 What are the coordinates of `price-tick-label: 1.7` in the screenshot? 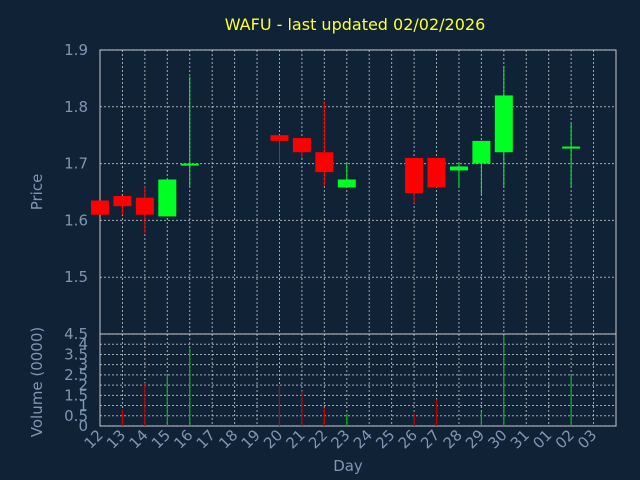 It's located at (76, 164).